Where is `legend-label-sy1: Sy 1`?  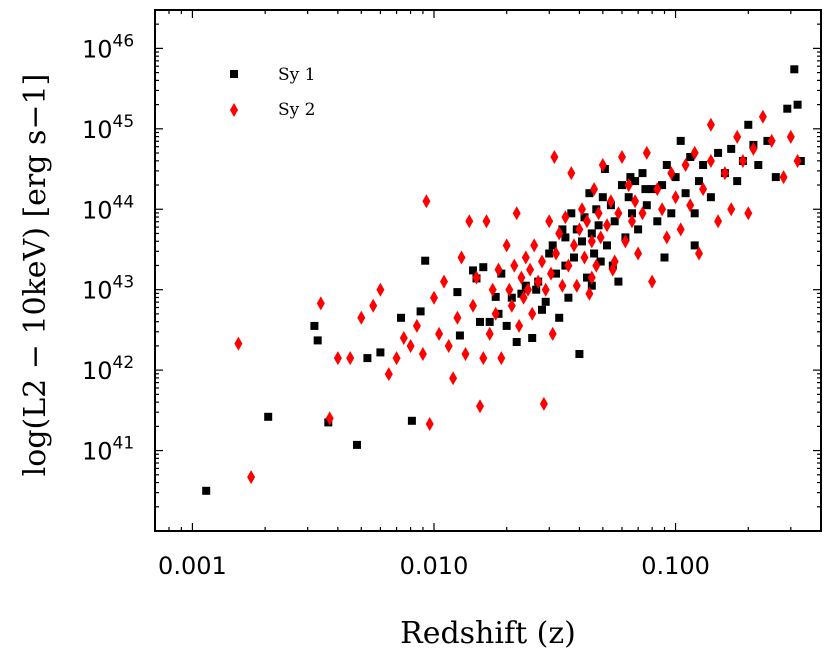
legend-label-sy1: Sy 1 is located at coordinates (296, 75).